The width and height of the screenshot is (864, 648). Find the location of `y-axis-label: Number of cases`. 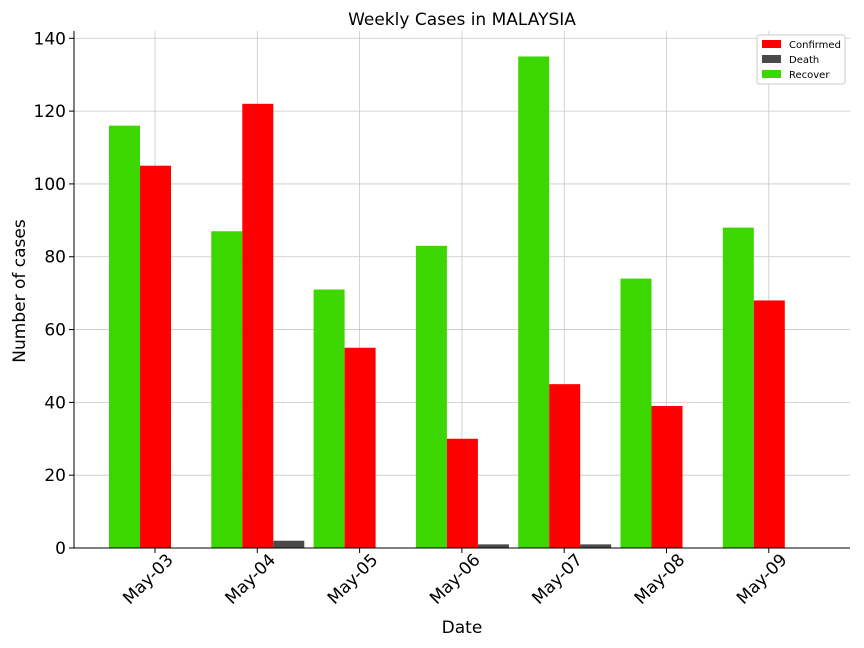

y-axis-label: Number of cases is located at coordinates (20, 291).